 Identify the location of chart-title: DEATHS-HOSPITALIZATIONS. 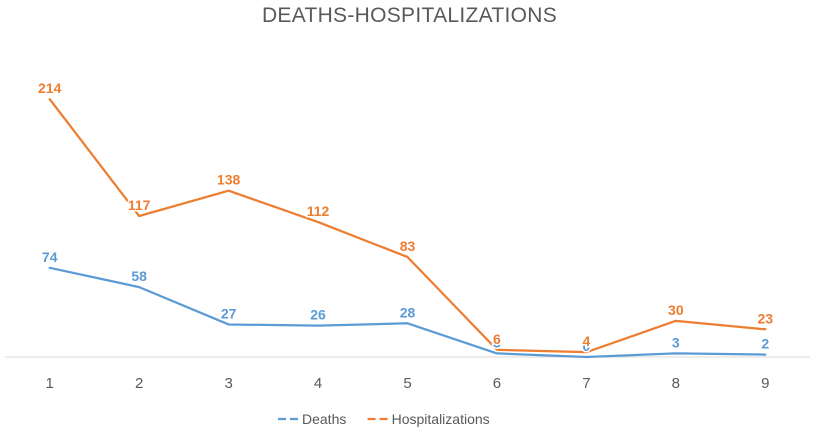
(409, 15).